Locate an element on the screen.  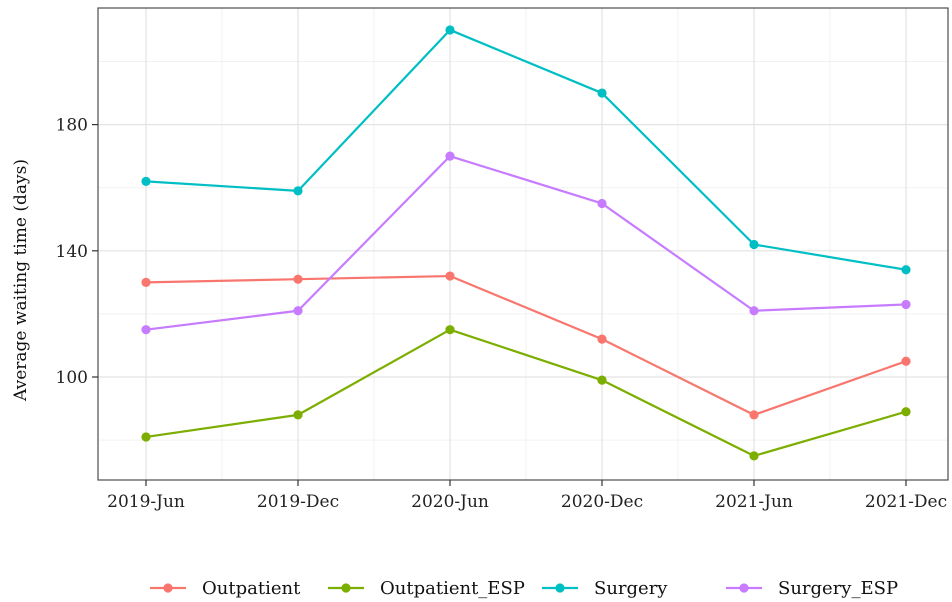
y-tick-label: 180 is located at coordinates (72, 126).